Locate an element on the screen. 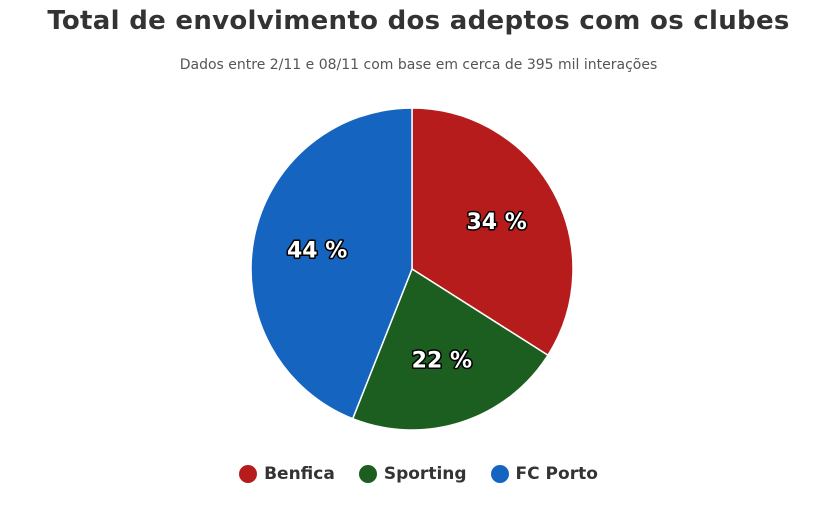 This screenshot has width=837, height=519. slice-label-sporting: 22 % is located at coordinates (442, 360).